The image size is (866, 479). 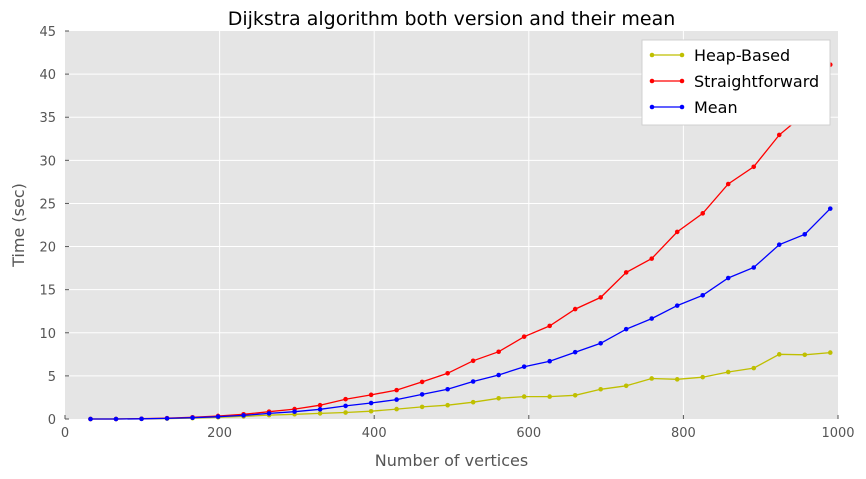 I want to click on y-tick-label: 35, so click(x=47, y=118).